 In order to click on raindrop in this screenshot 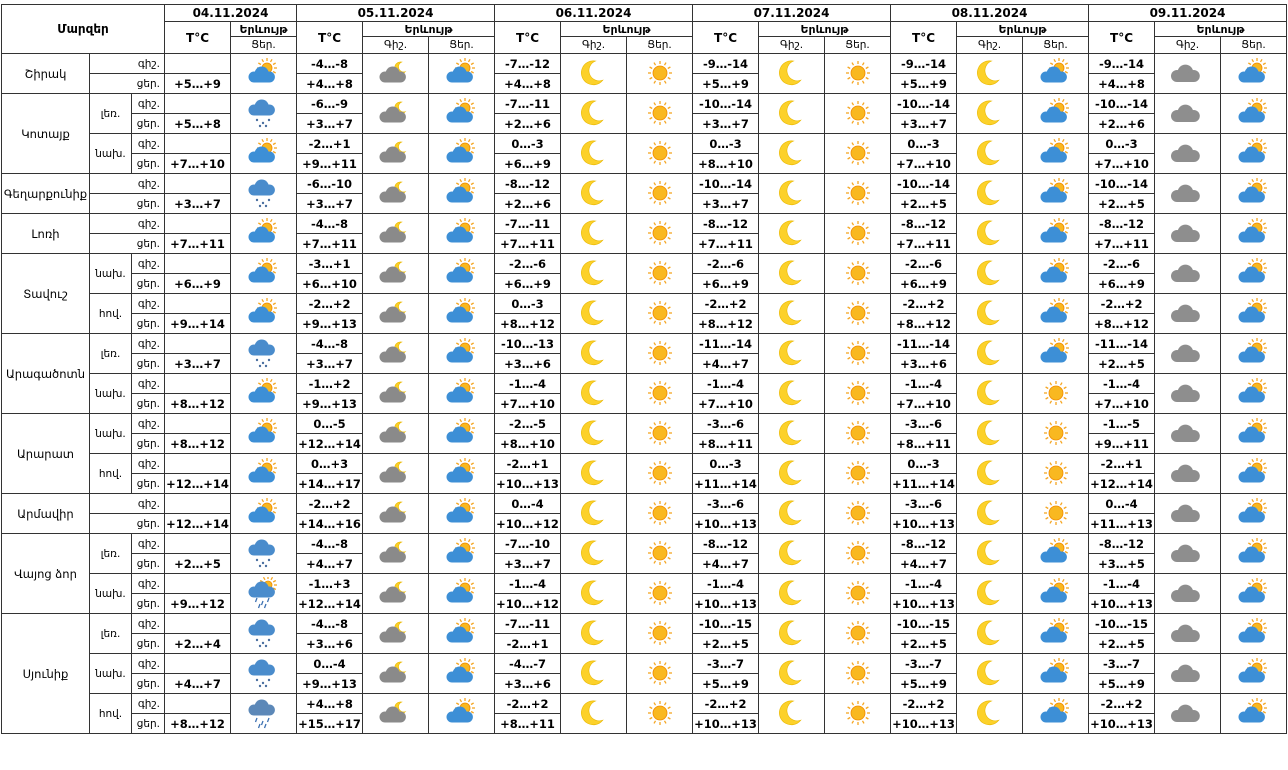, I will do `click(268, 599)`.